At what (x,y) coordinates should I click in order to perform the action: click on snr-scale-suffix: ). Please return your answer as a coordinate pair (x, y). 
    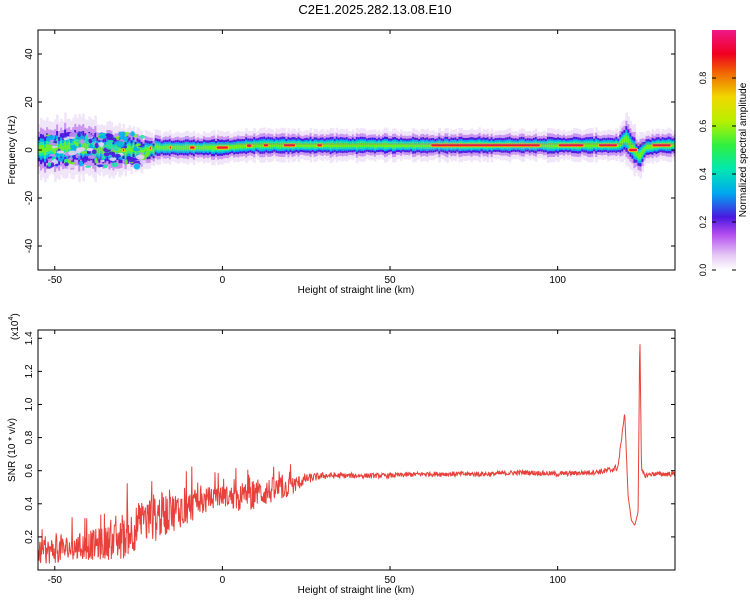
    Looking at the image, I should click on (15, 314).